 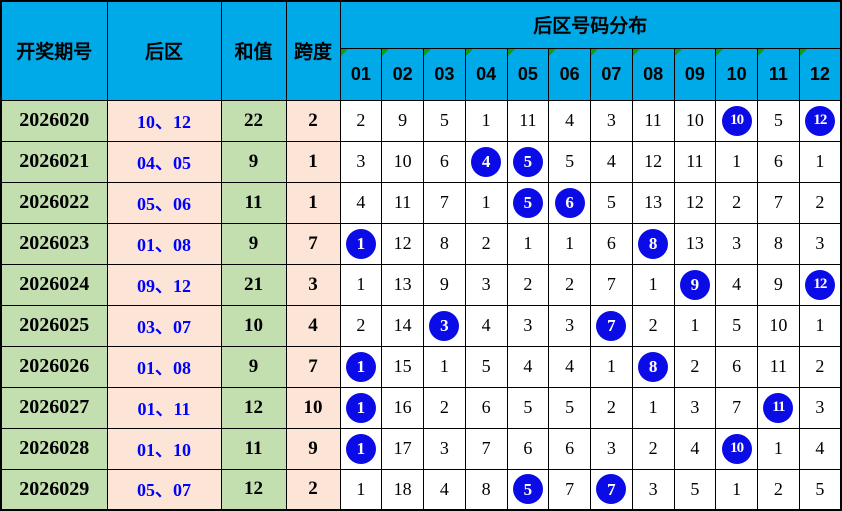 I want to click on distribution-header-row: 01 02 03 04 05 06 07 08 09 10 11 12, so click(x=421, y=74).